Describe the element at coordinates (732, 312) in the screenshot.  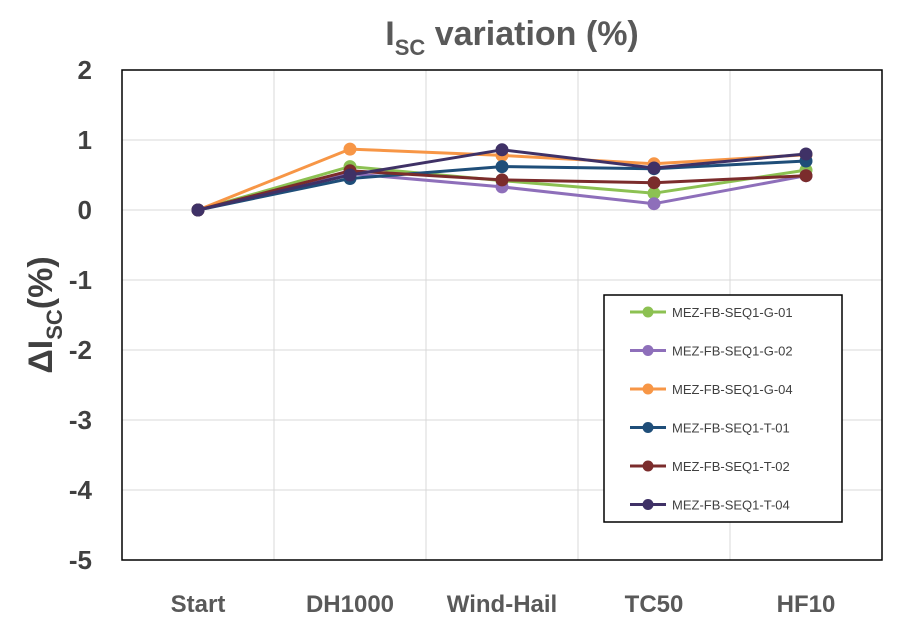
I see `legend-label: MEZ-FB-SEQ1-G-01` at that location.